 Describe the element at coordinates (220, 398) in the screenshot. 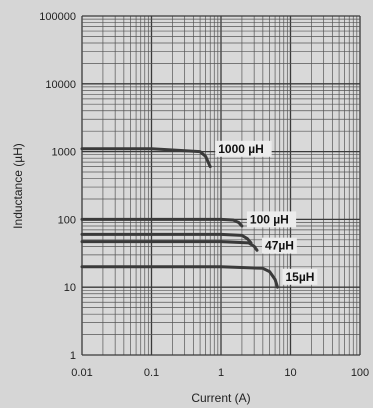

I see `x-axis-label: Current (A)` at that location.